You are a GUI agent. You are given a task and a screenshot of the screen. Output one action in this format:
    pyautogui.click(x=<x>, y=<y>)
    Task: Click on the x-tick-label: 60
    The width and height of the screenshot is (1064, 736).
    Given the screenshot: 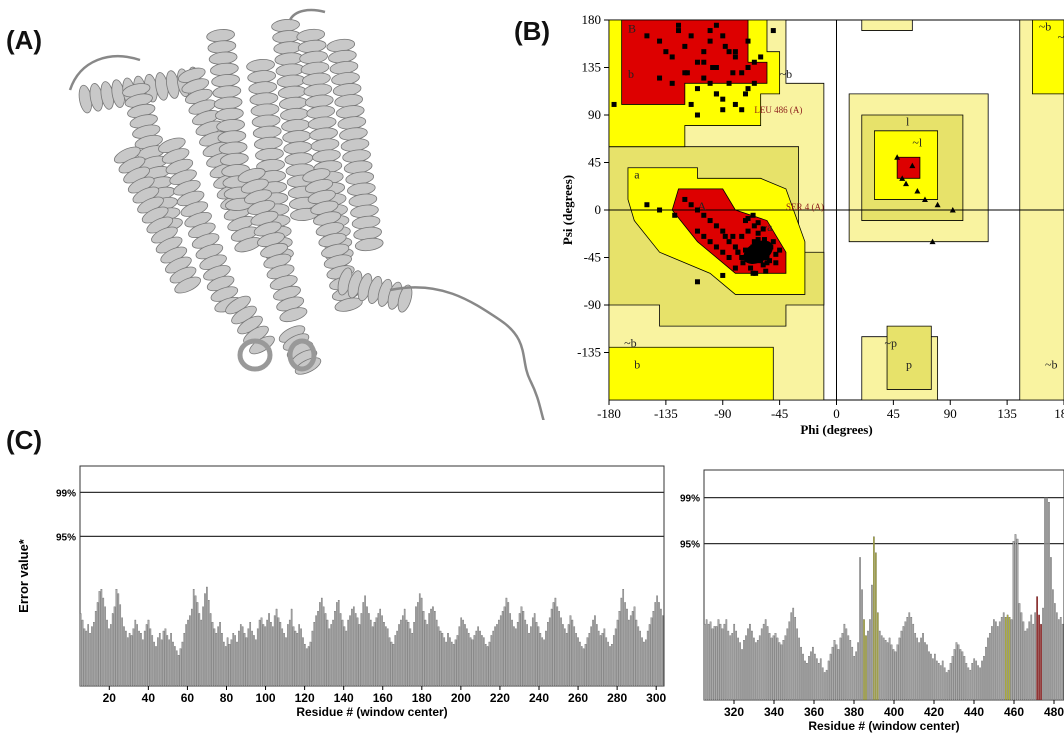 What is the action you would take?
    pyautogui.click(x=188, y=698)
    